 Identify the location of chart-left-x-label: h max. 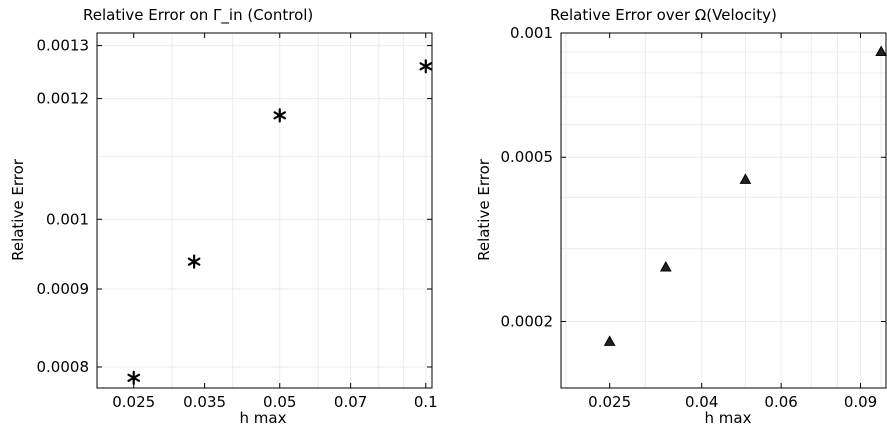
(263, 418).